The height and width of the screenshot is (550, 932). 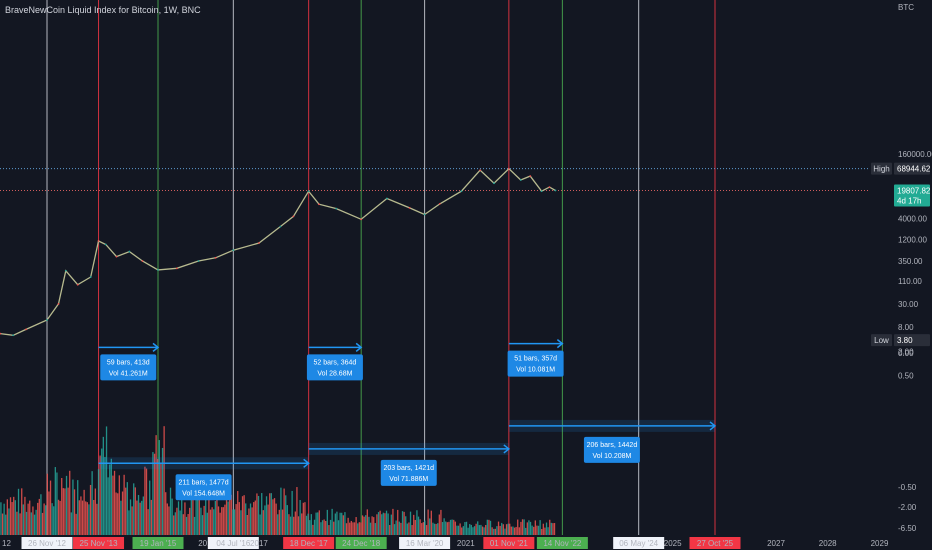 I want to click on measure-bars-text: 52 bars, 364d, so click(x=335, y=362).